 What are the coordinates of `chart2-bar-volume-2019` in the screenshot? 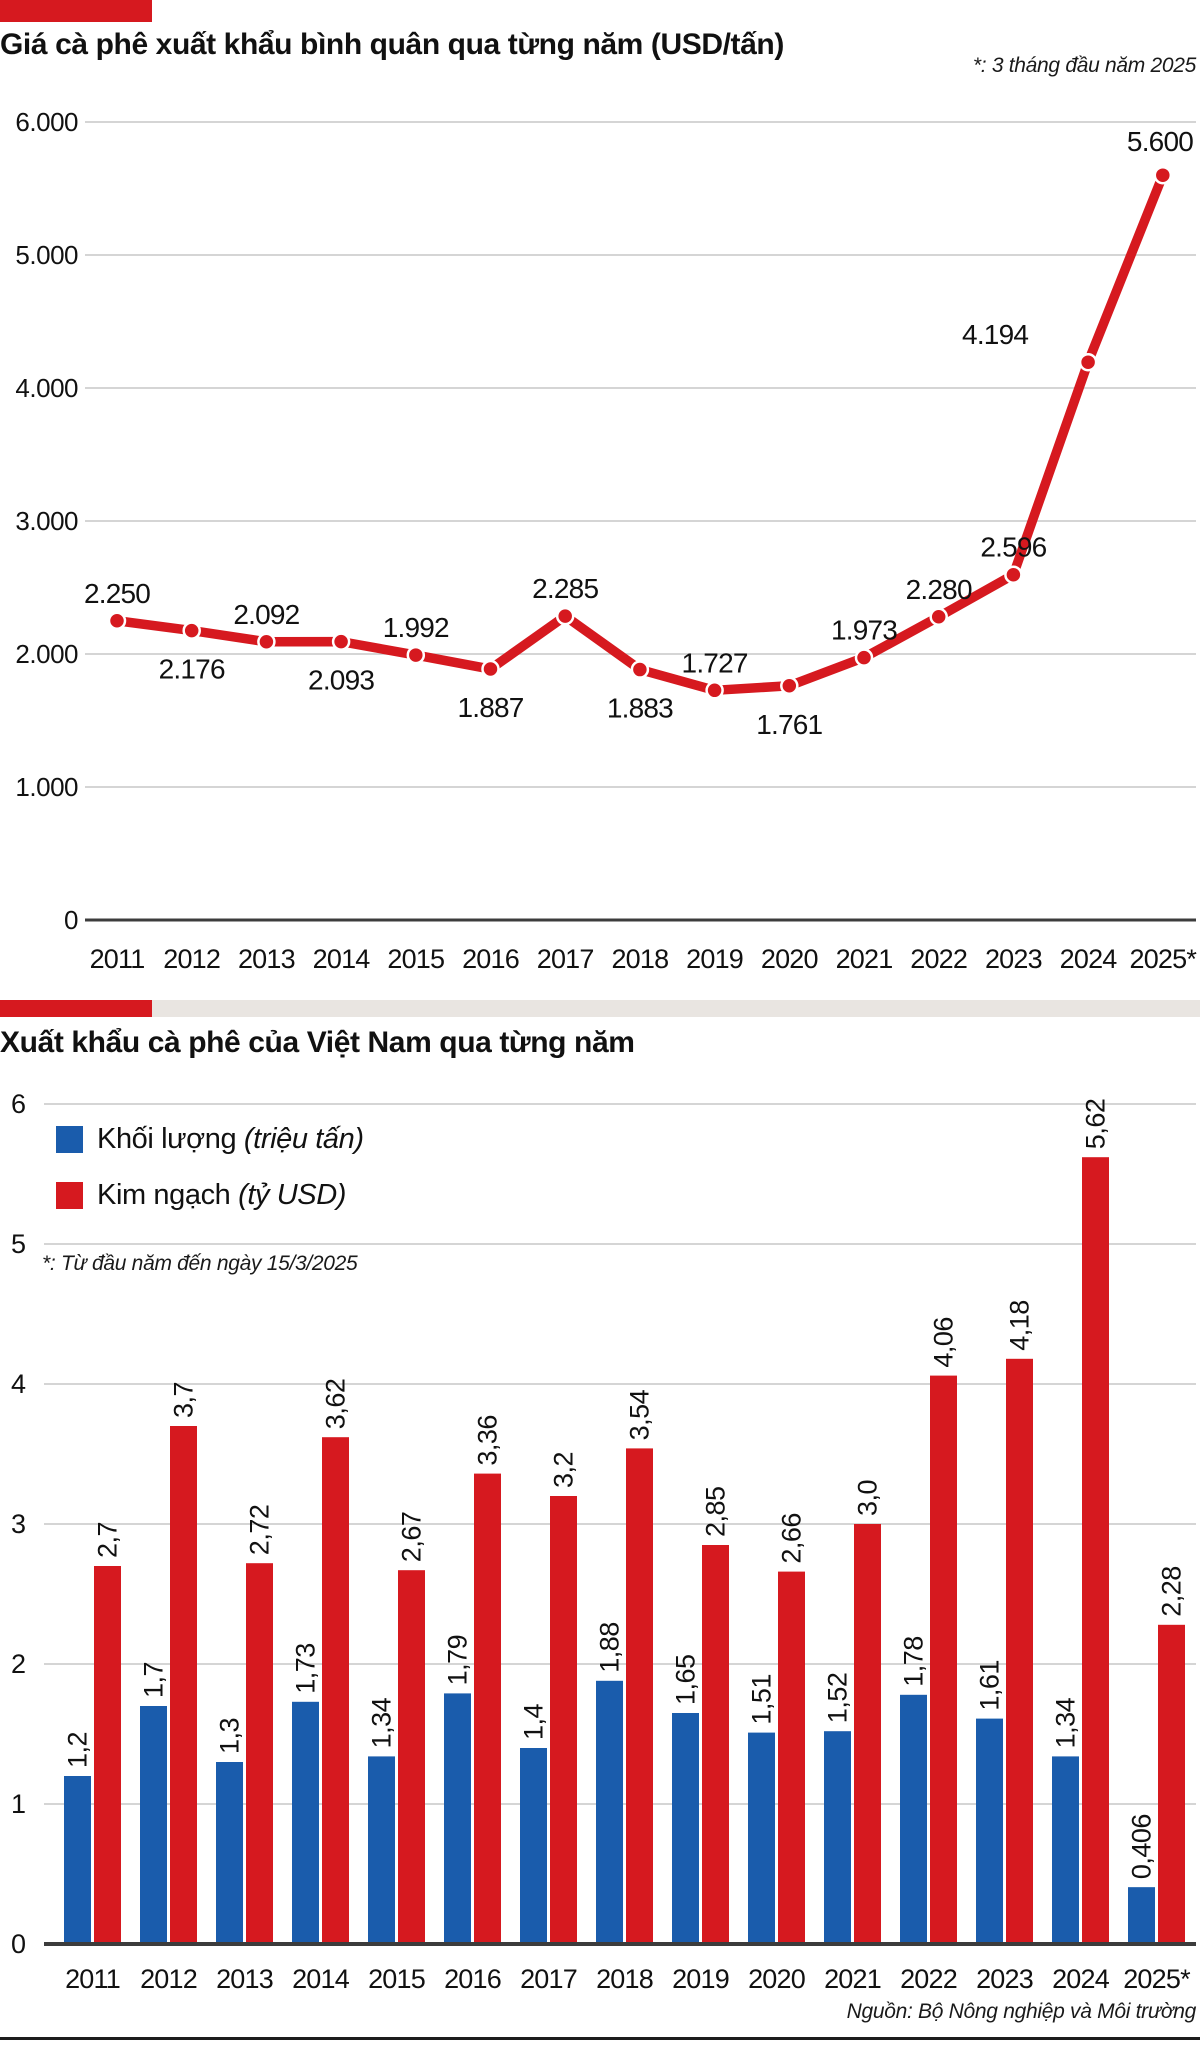 It's located at (685, 1828).